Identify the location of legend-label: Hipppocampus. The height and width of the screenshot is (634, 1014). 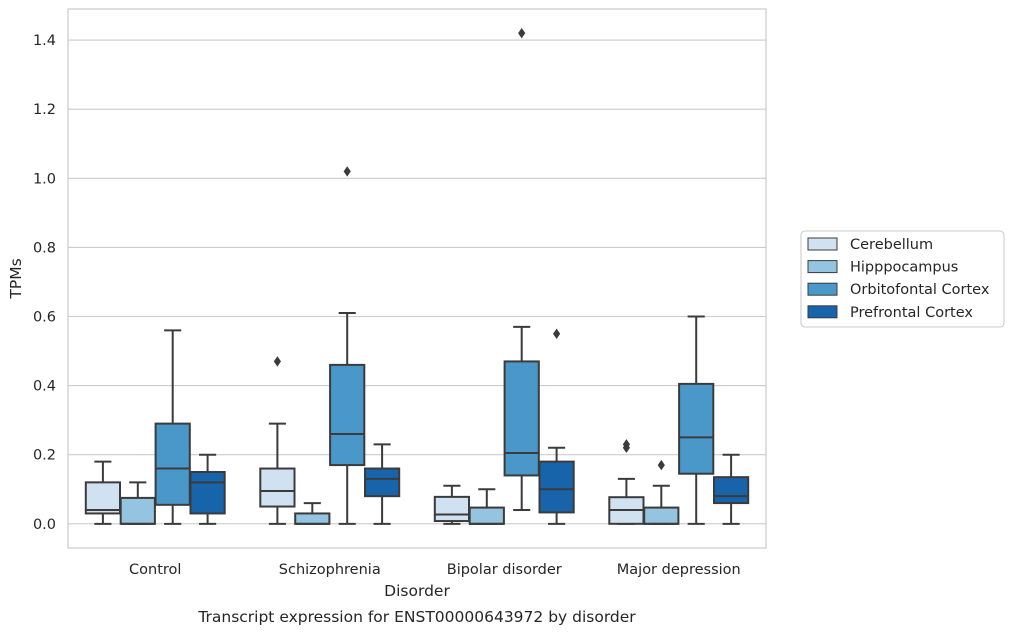
(904, 268).